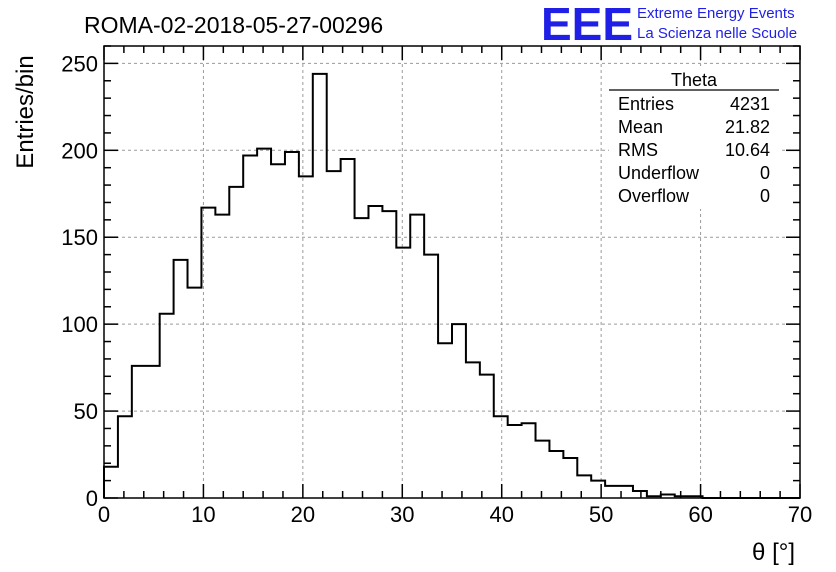  Describe the element at coordinates (800, 514) in the screenshot. I see `x-tick-label: 70` at that location.